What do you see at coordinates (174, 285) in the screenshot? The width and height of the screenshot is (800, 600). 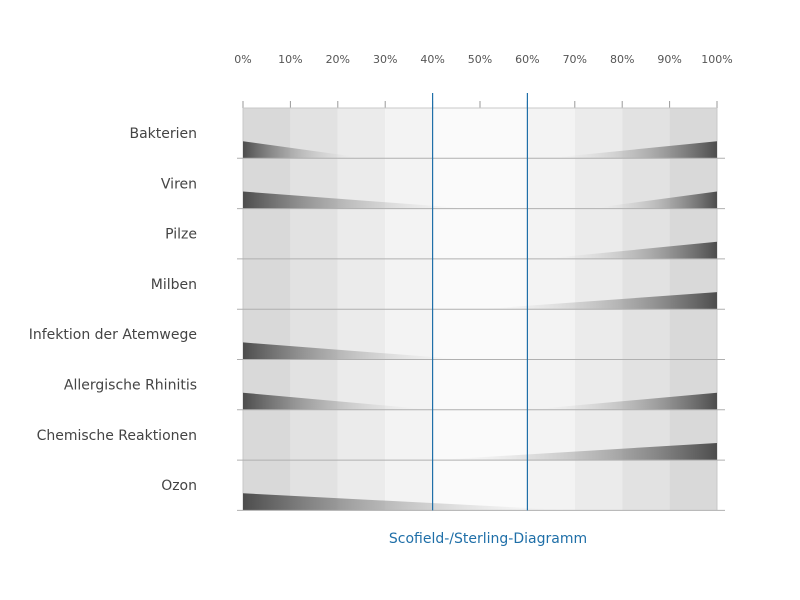 I see `row-label: Milben` at bounding box center [174, 285].